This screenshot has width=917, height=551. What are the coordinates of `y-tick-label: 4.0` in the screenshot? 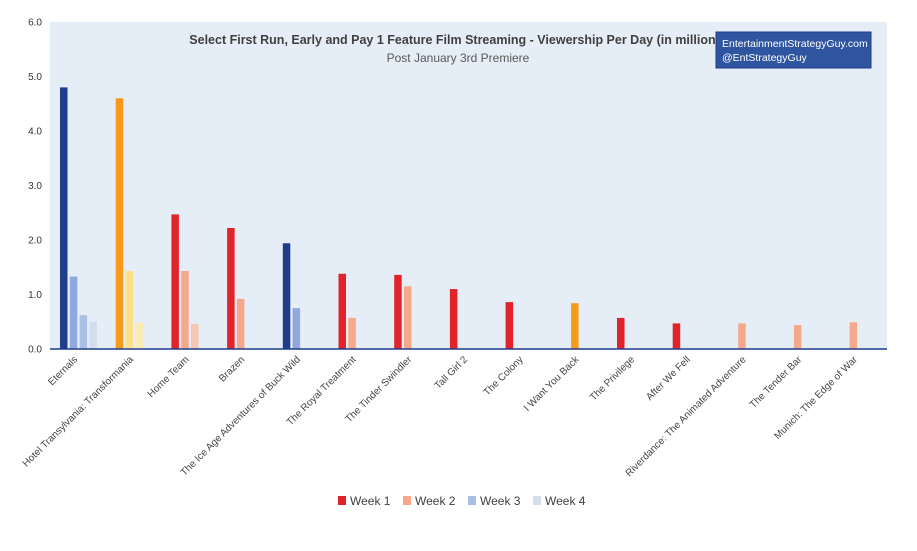 It's located at (35, 132).